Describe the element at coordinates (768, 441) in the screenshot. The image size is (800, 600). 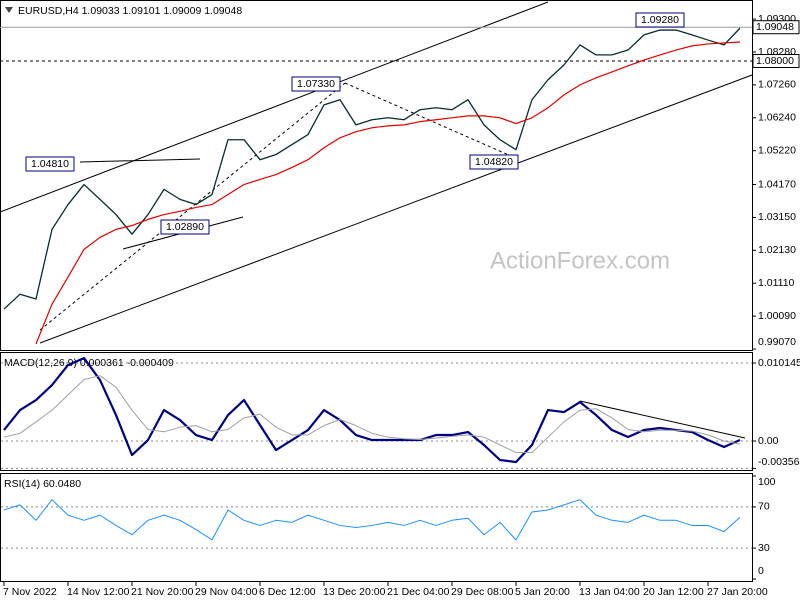
I see `y-tick-label: 0.00` at that location.